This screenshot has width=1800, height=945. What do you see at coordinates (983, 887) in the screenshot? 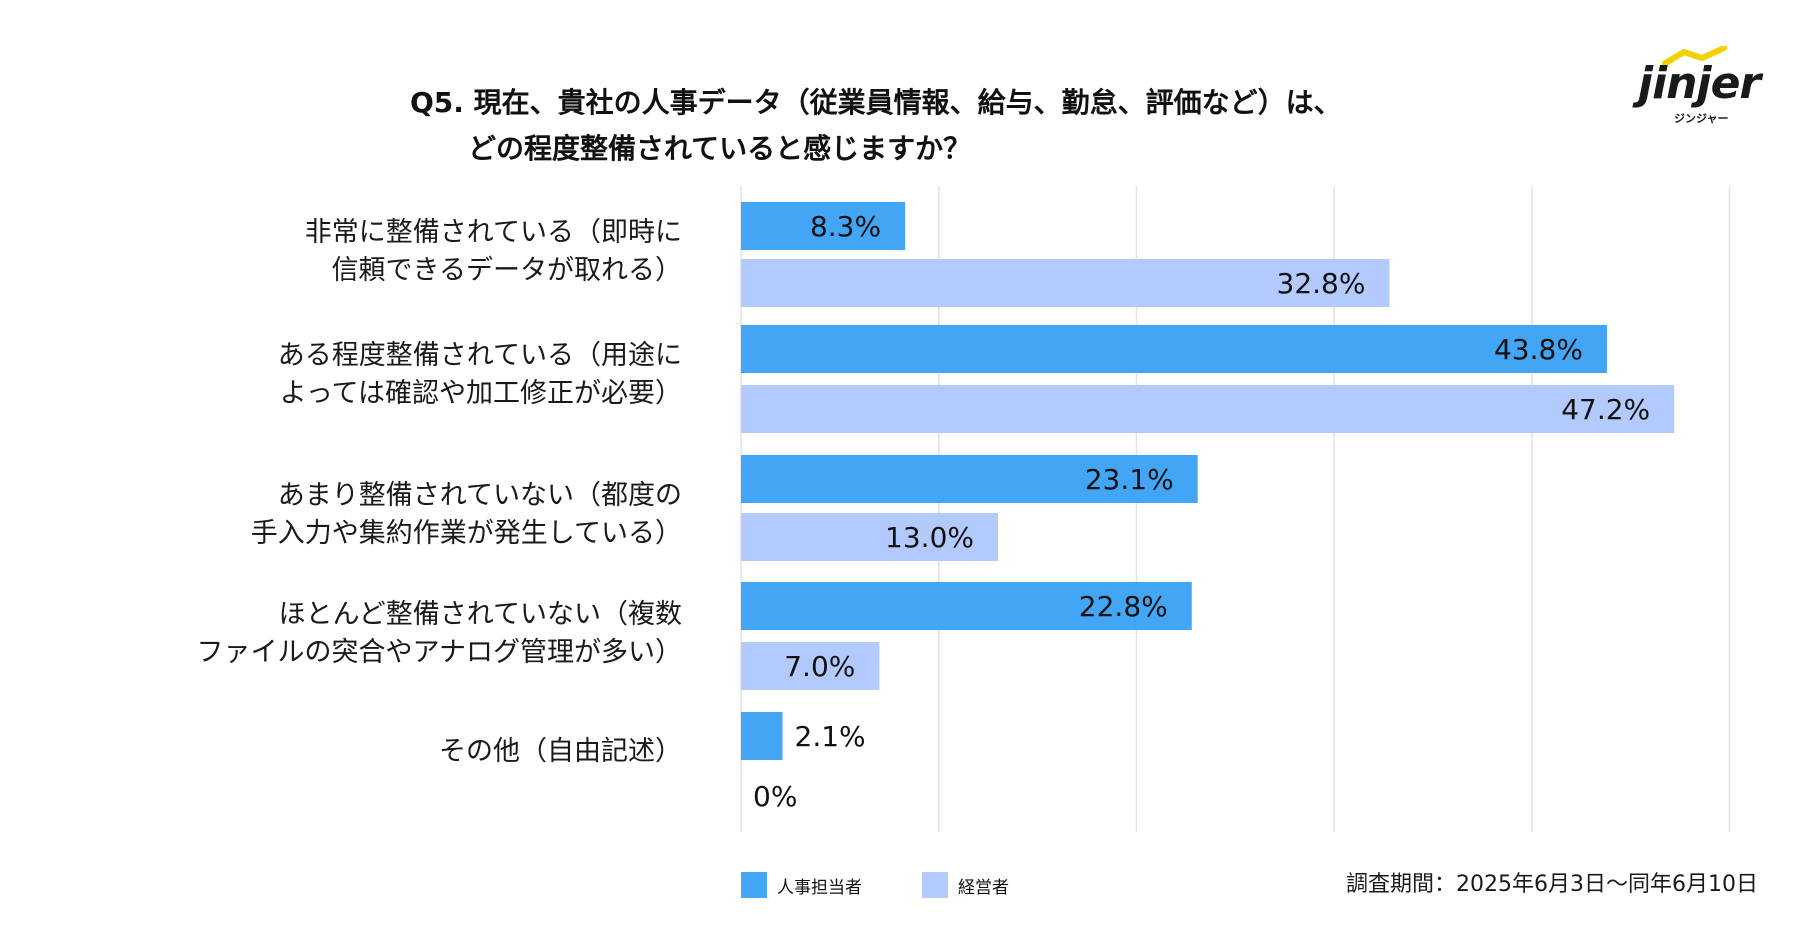
I see `legend-label-exec: 経営者` at bounding box center [983, 887].